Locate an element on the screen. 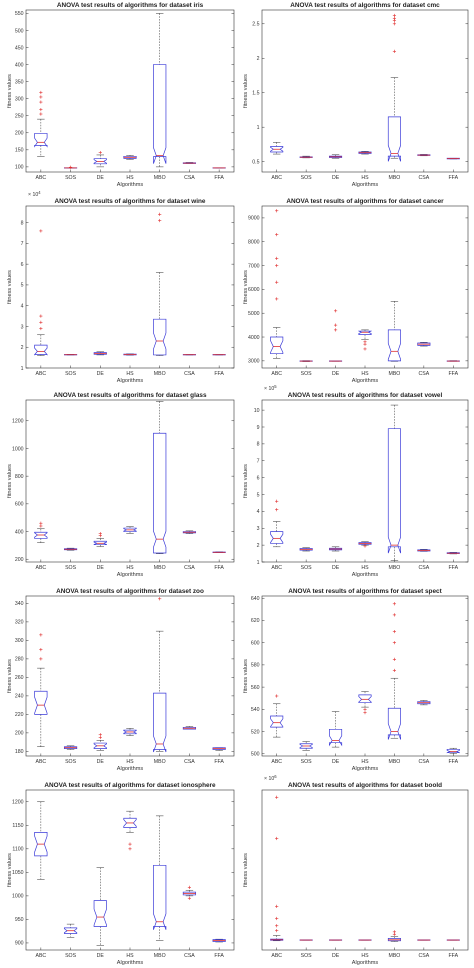  y-tick-label: 620 is located at coordinates (255, 621).